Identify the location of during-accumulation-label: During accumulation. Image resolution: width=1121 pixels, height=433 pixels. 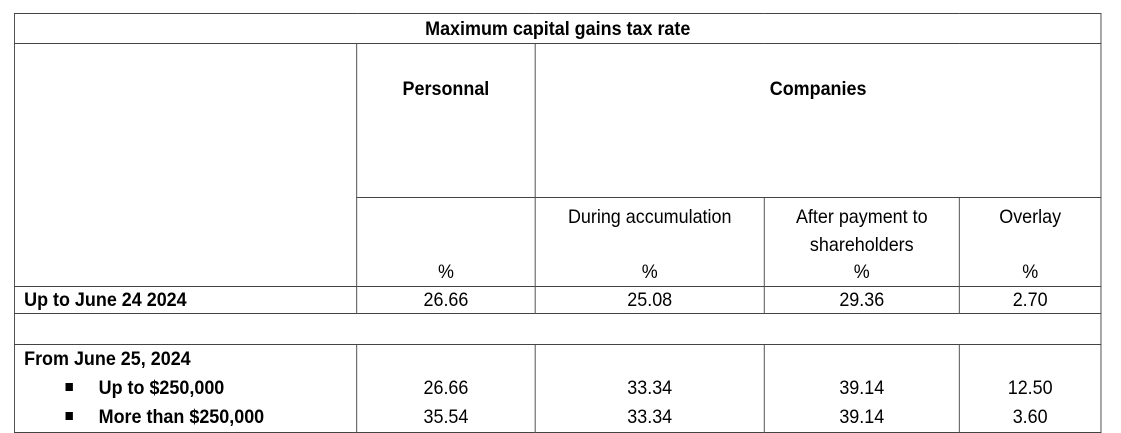
(649, 217).